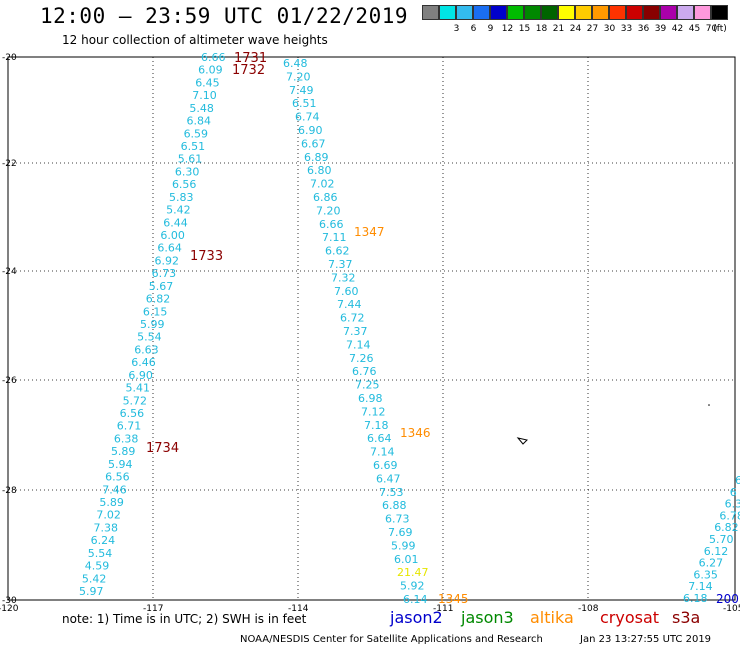  Describe the element at coordinates (406, 559) in the screenshot. I see `wave-height-value: 6.01` at that location.